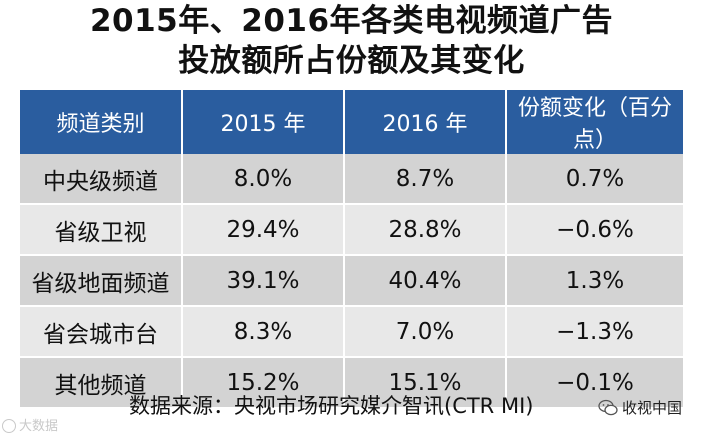  I want to click on table-row: 其他频道 15.2% 15.1% −0.1%, so click(351, 383).